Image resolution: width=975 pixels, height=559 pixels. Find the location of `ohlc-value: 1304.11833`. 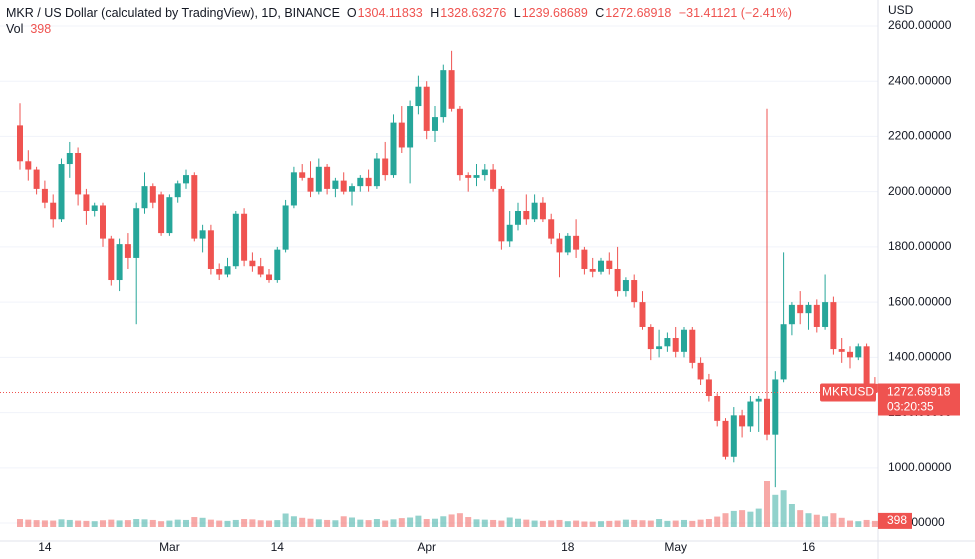

ohlc-value: 1304.11833 is located at coordinates (390, 13).